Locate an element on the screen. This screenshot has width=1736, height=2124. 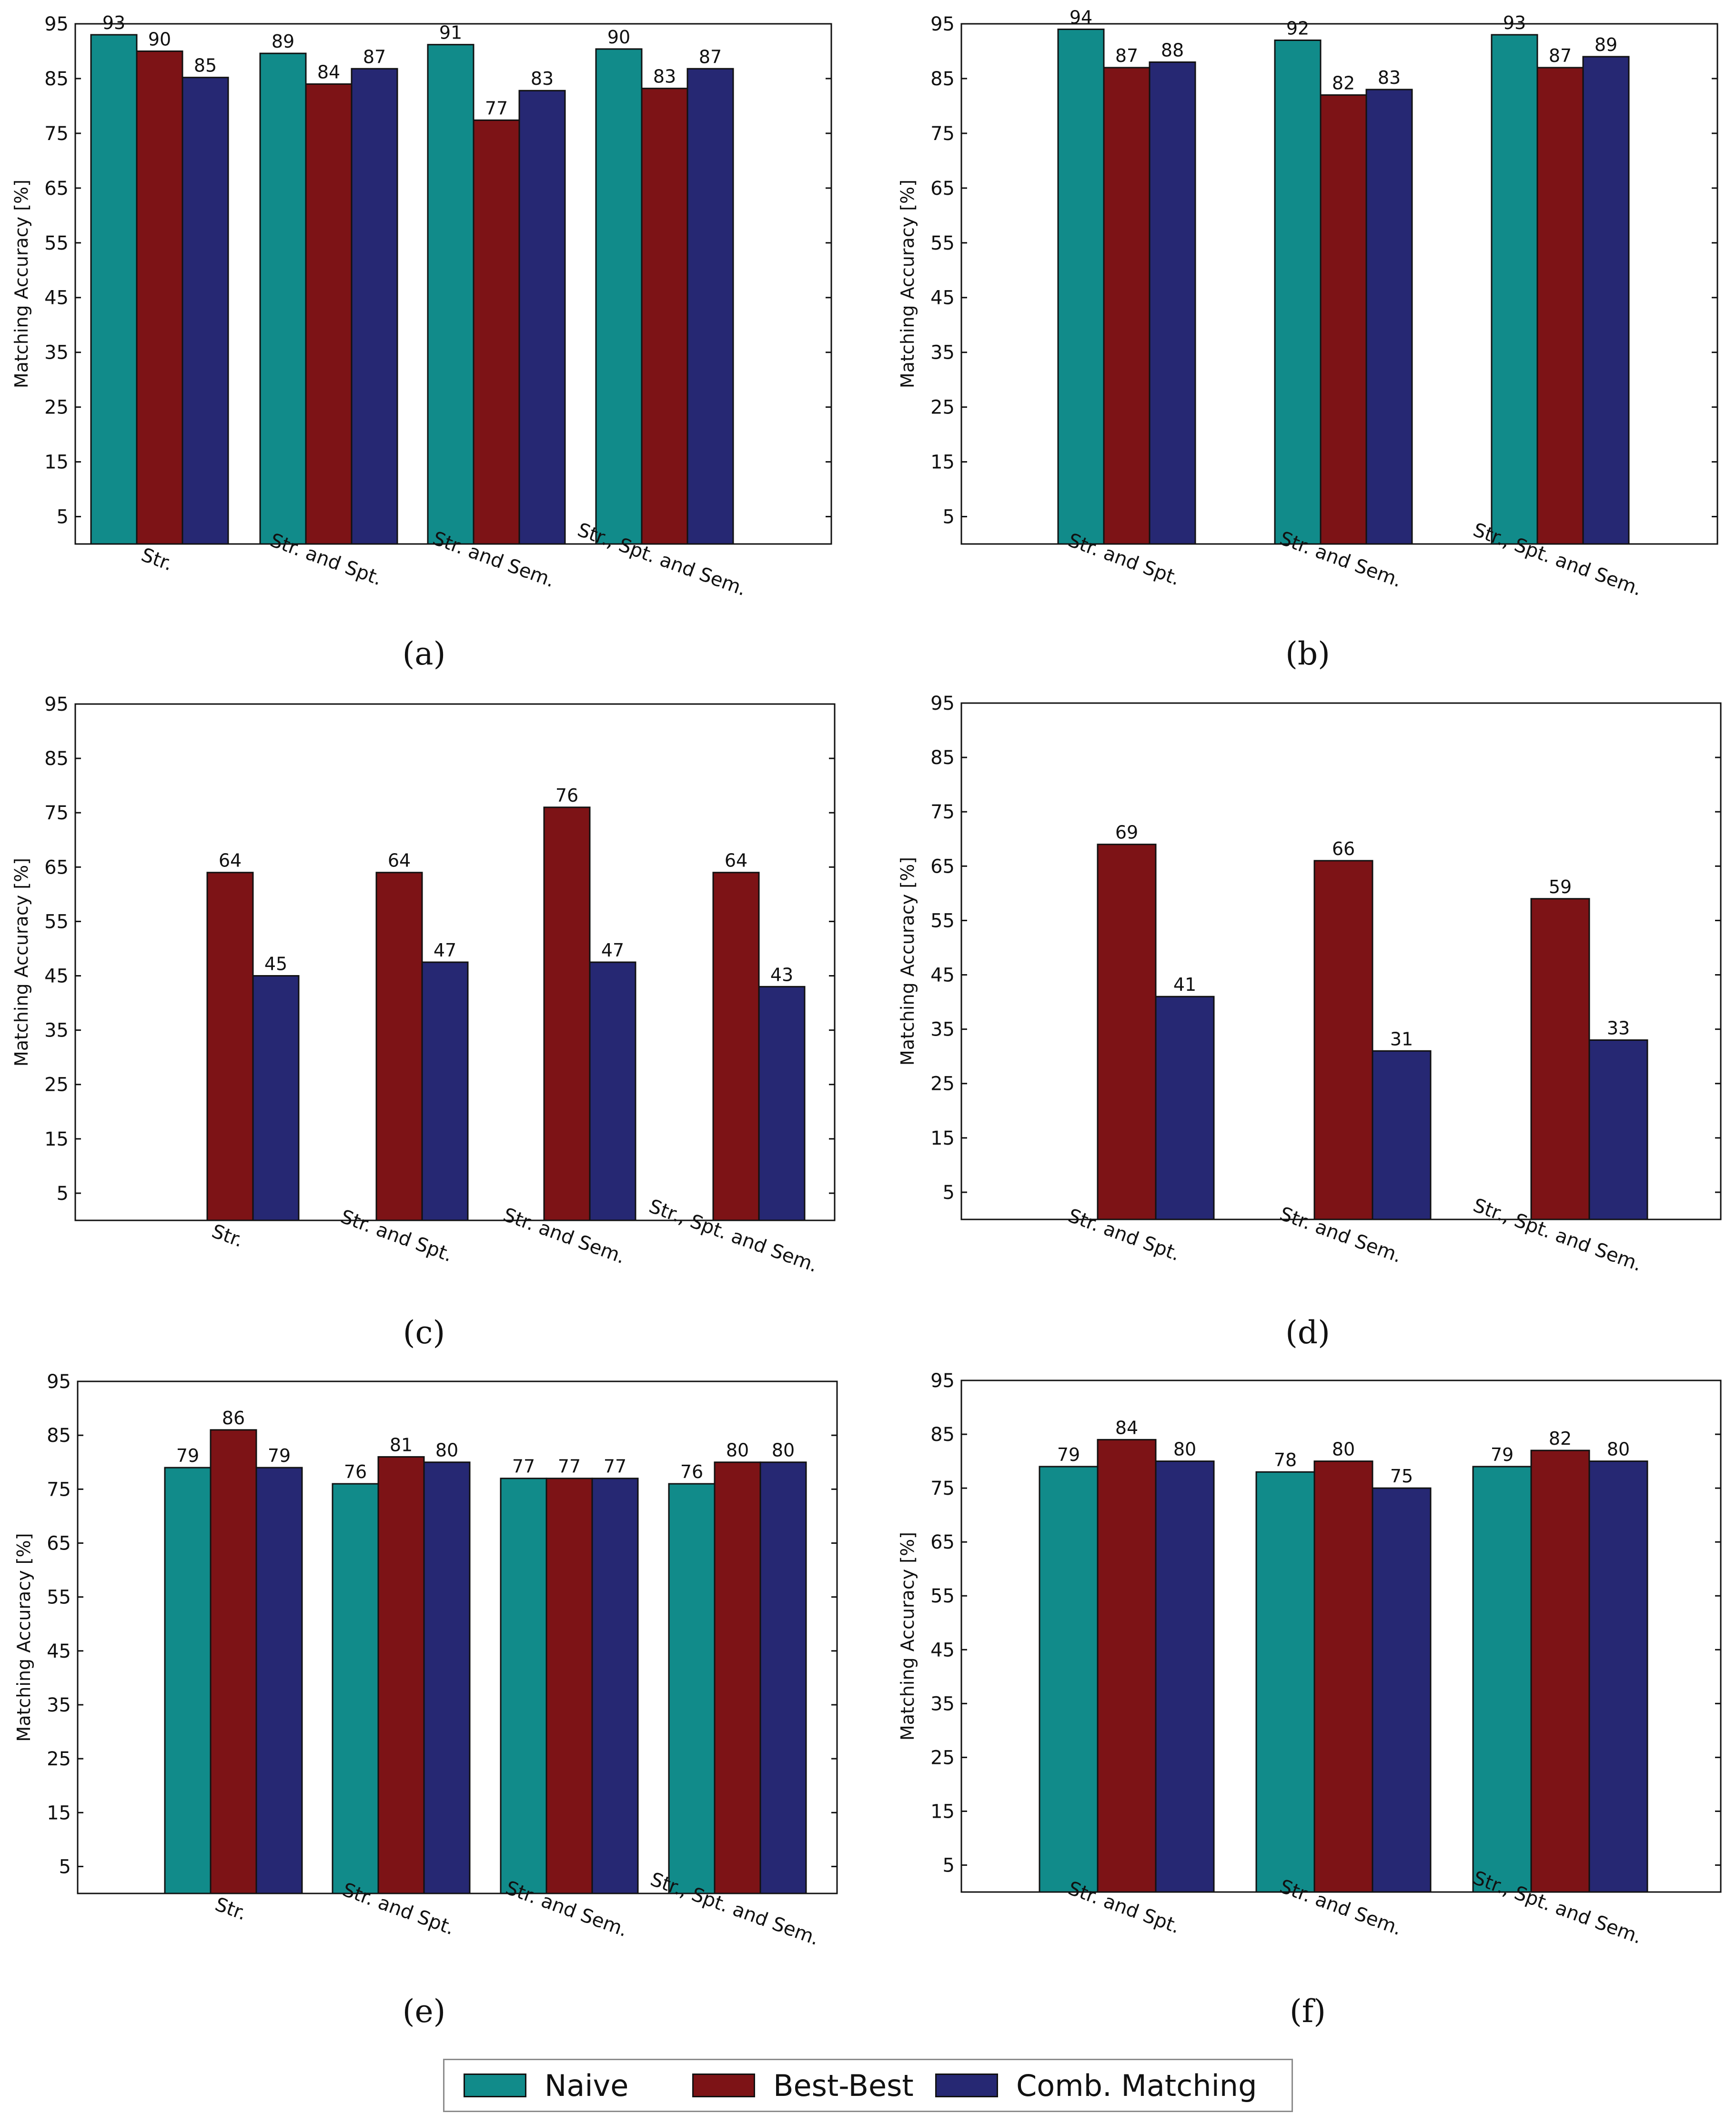
legend-item-best-best: Best-Best is located at coordinates (803, 2086).